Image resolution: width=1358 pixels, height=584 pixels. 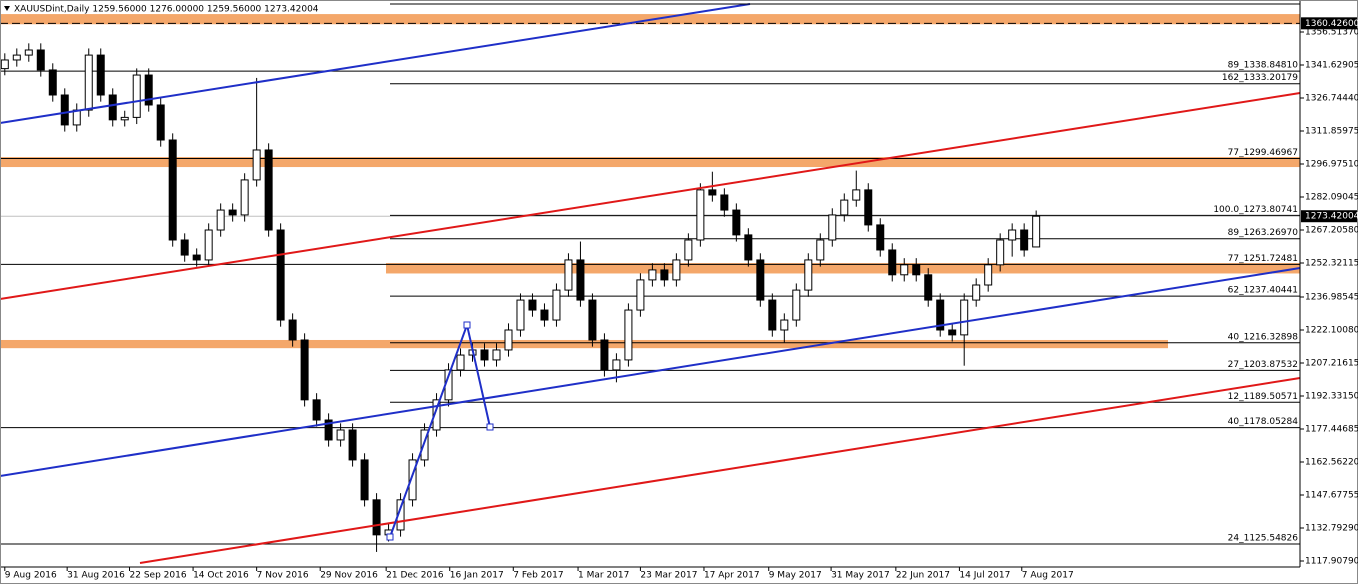 I want to click on level-label: 162_1333.20179, so click(x=1260, y=78).